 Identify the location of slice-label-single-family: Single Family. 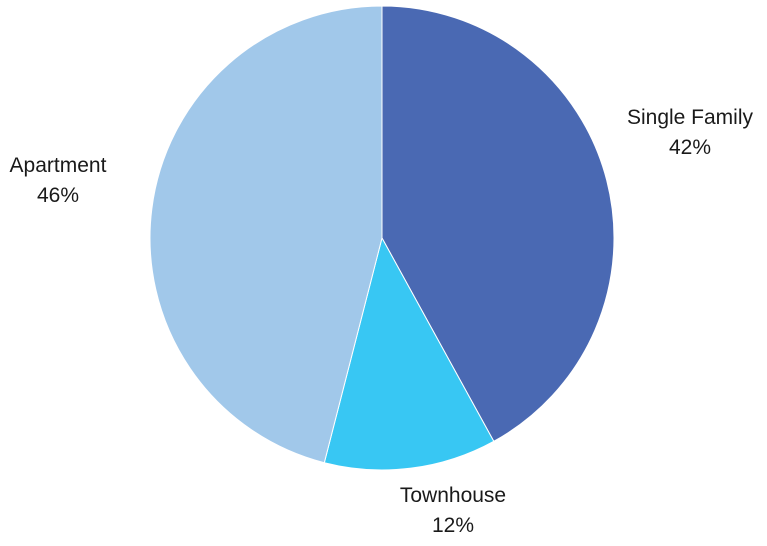
(690, 117).